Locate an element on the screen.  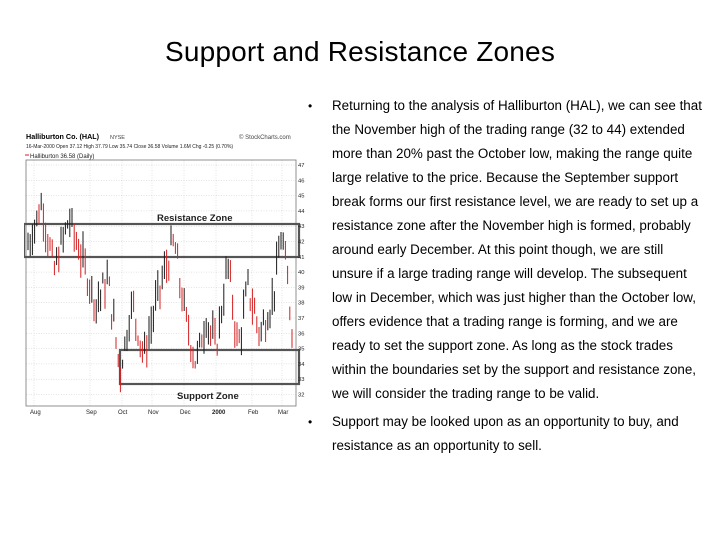
chart-header-right: © StockCharts.com is located at coordinates (265, 137).